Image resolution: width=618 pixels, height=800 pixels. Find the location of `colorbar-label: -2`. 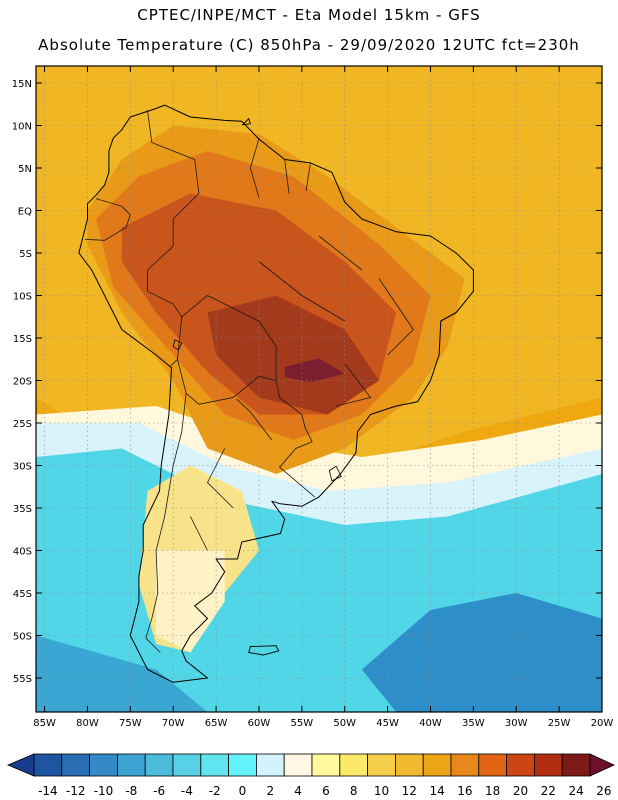

colorbar-label: -2 is located at coordinates (215, 791).